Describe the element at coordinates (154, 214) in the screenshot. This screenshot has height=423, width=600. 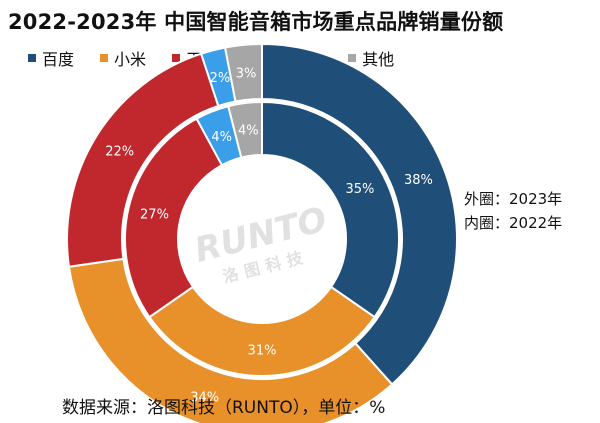
I see `inner-label-tmall: 27%` at that location.